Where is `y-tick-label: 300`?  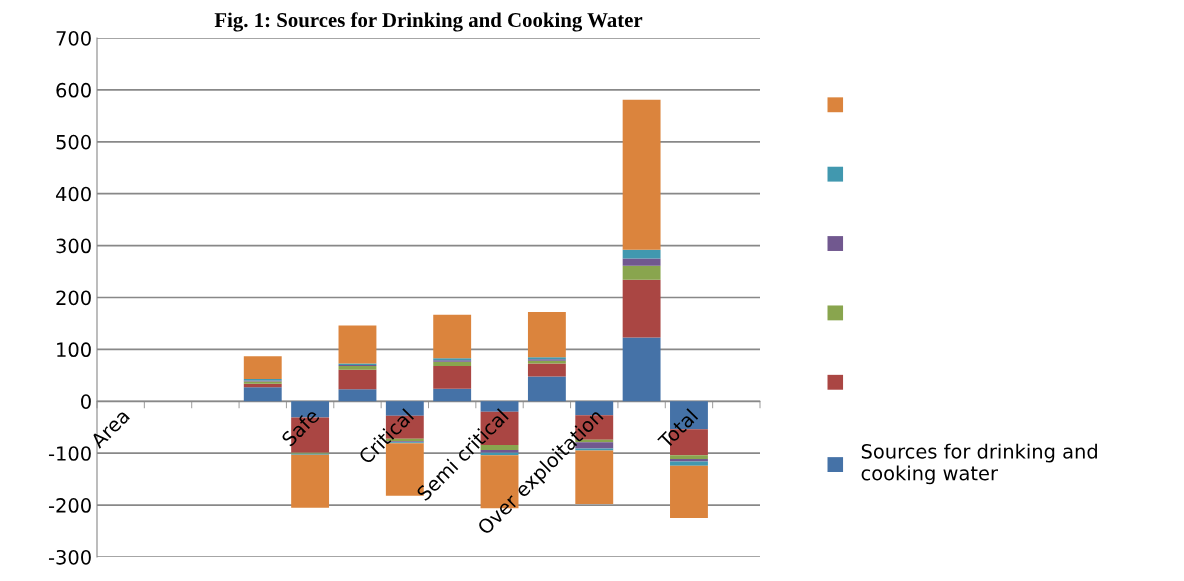
y-tick-label: 300 is located at coordinates (73, 246).